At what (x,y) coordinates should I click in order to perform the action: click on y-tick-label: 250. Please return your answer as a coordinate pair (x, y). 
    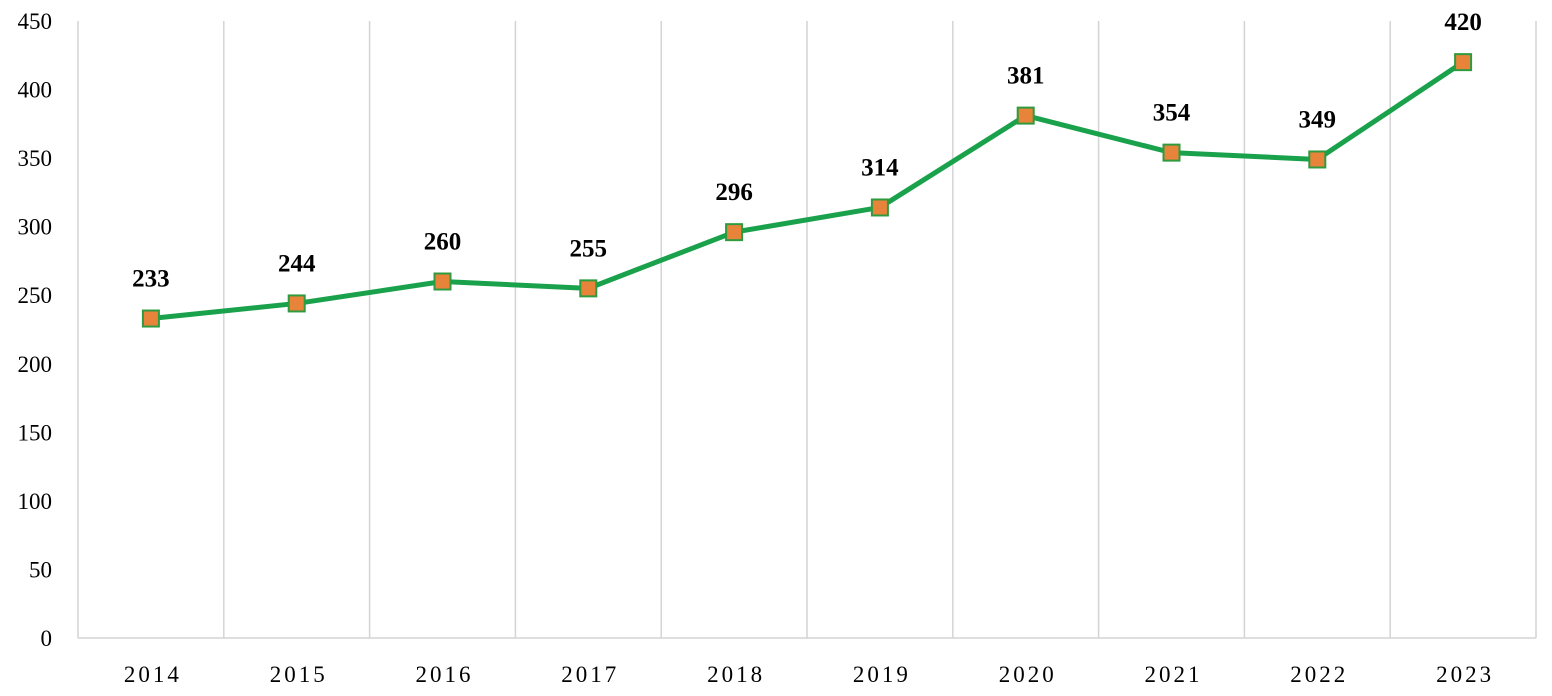
    Looking at the image, I should click on (35, 295).